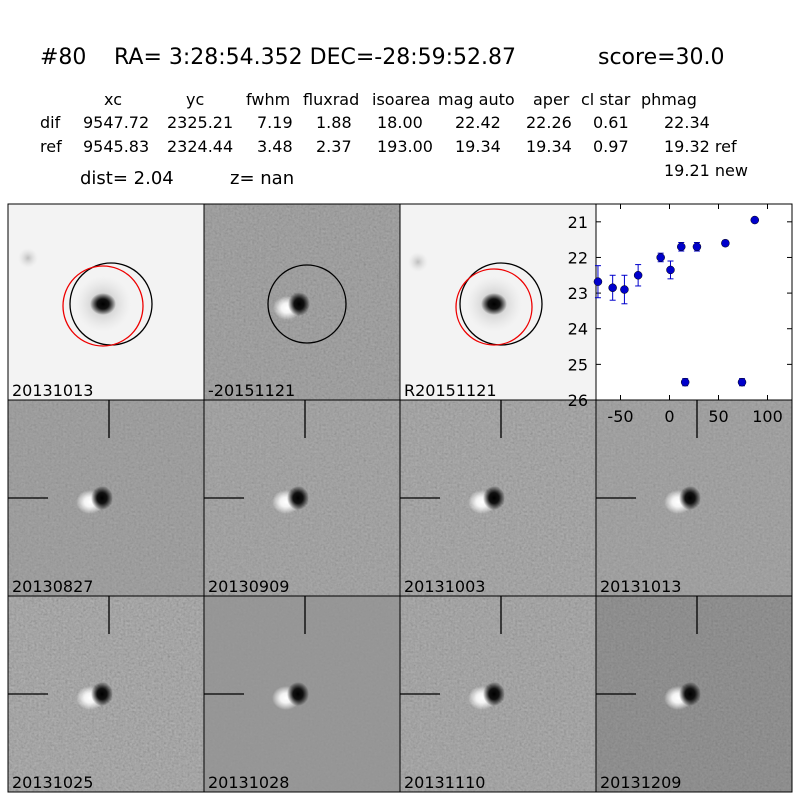 Image resolution: width=800 pixels, height=804 pixels. Describe the element at coordinates (767, 416) in the screenshot. I see `x-tick-label: 100` at that location.